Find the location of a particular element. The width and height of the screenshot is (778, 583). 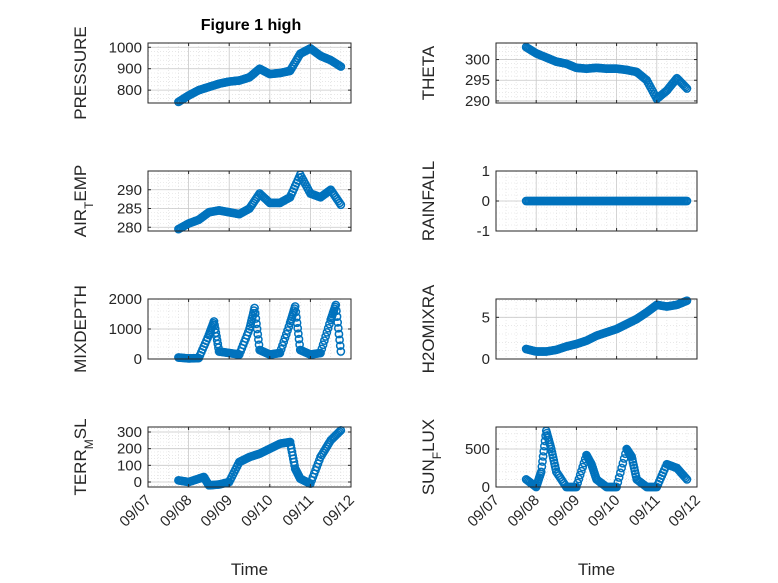

figure-title: Figure 1 high is located at coordinates (251, 25).